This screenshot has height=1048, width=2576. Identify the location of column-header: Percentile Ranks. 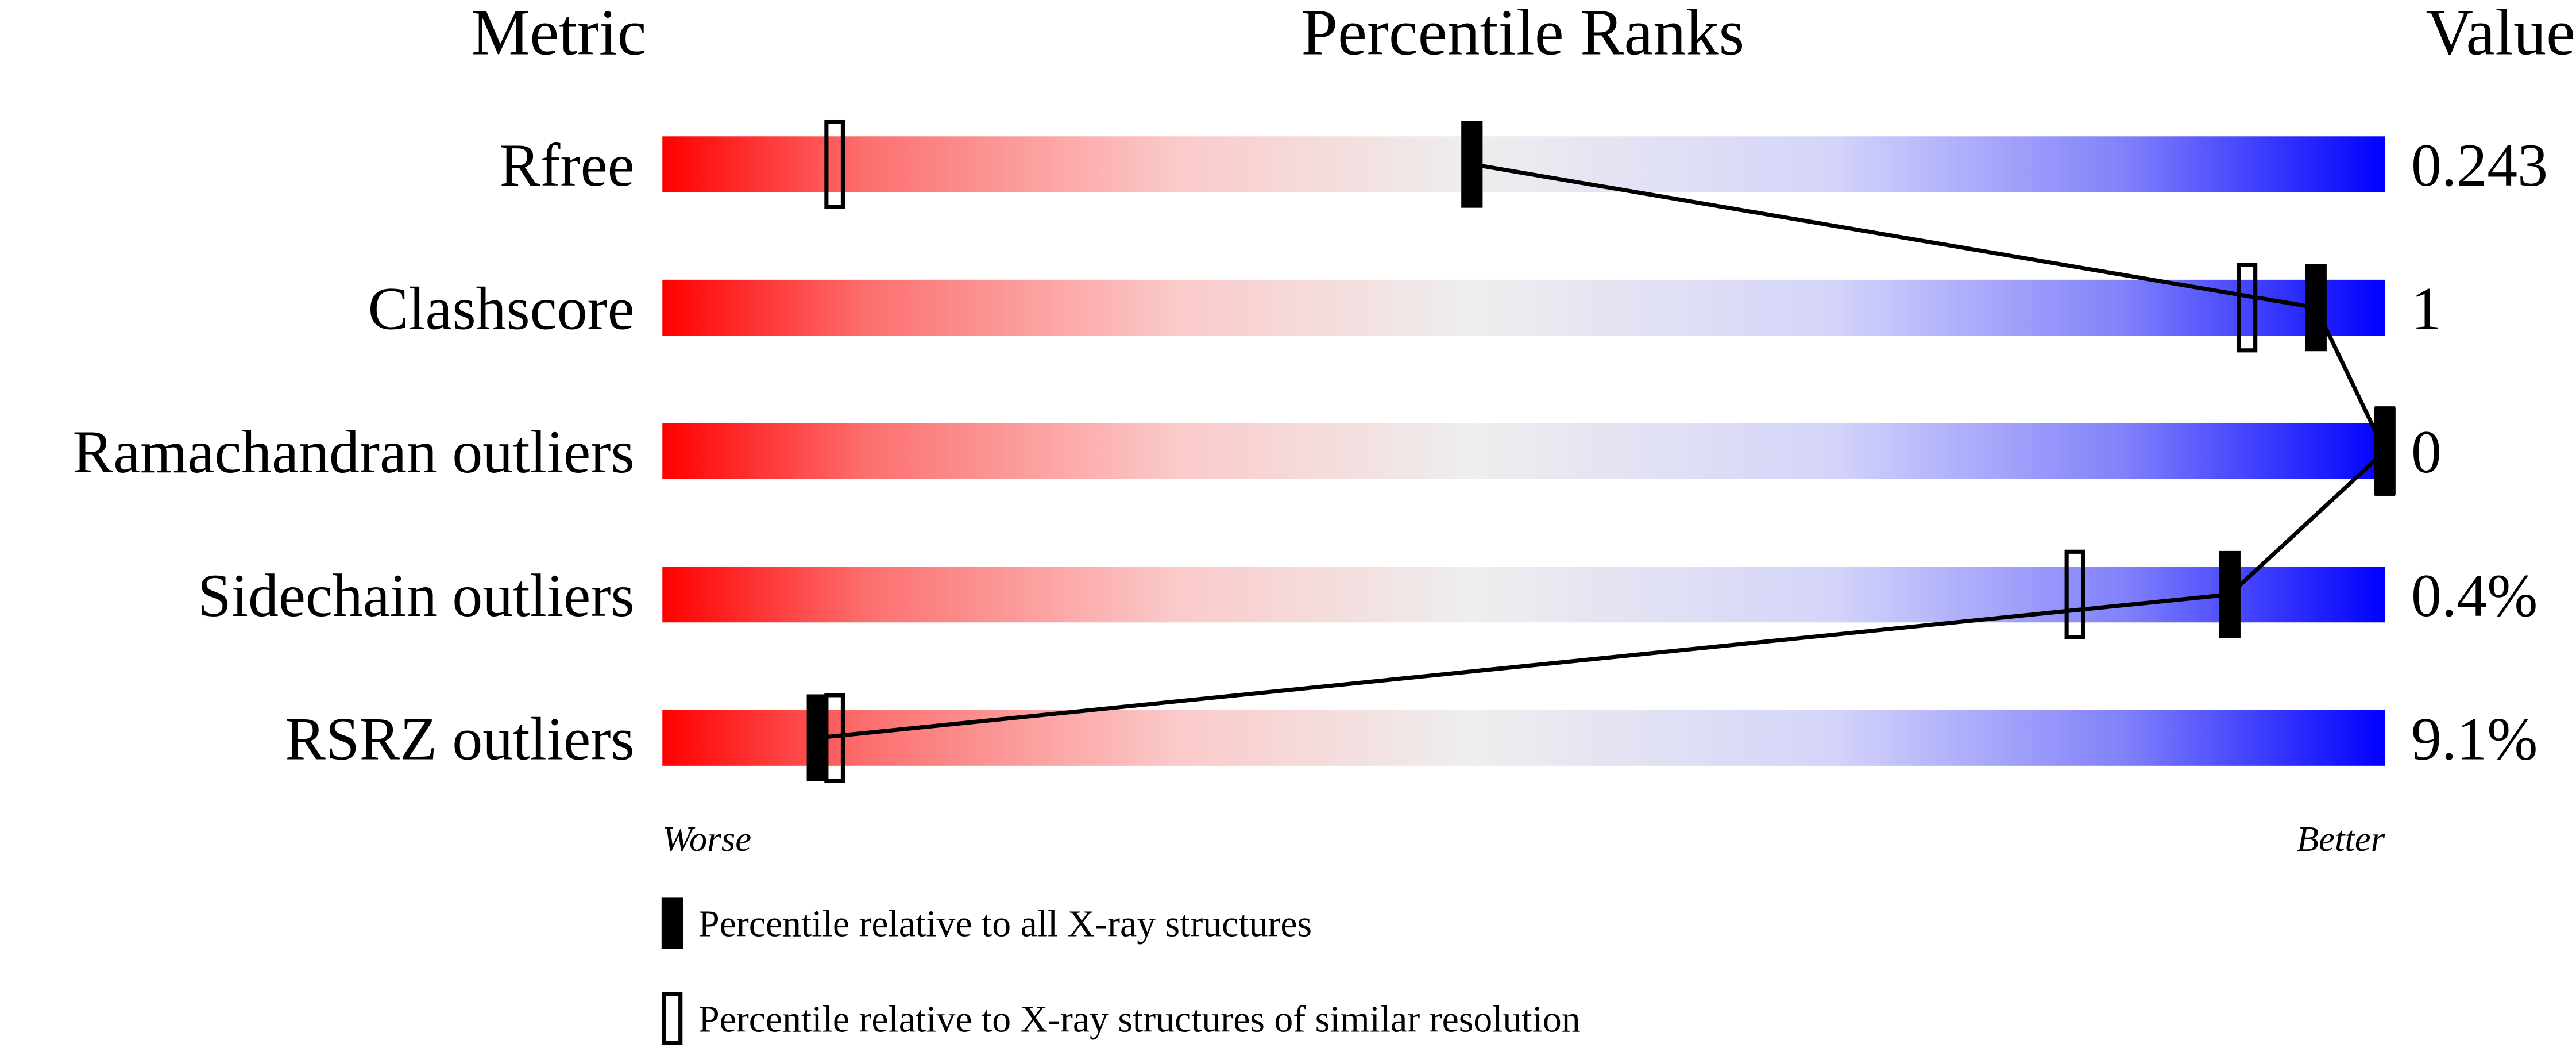
(1523, 34).